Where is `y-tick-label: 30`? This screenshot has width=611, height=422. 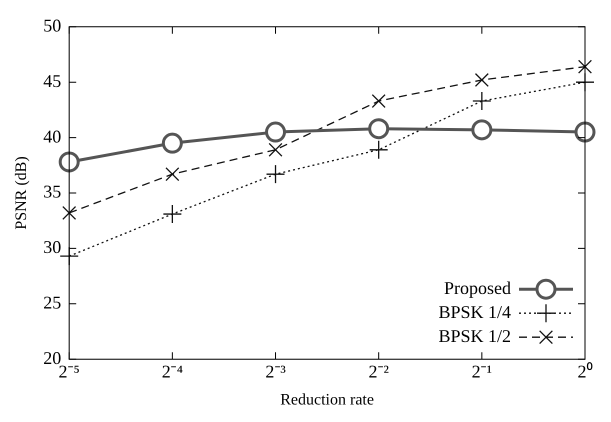
y-tick-label: 30 is located at coordinates (52, 247).